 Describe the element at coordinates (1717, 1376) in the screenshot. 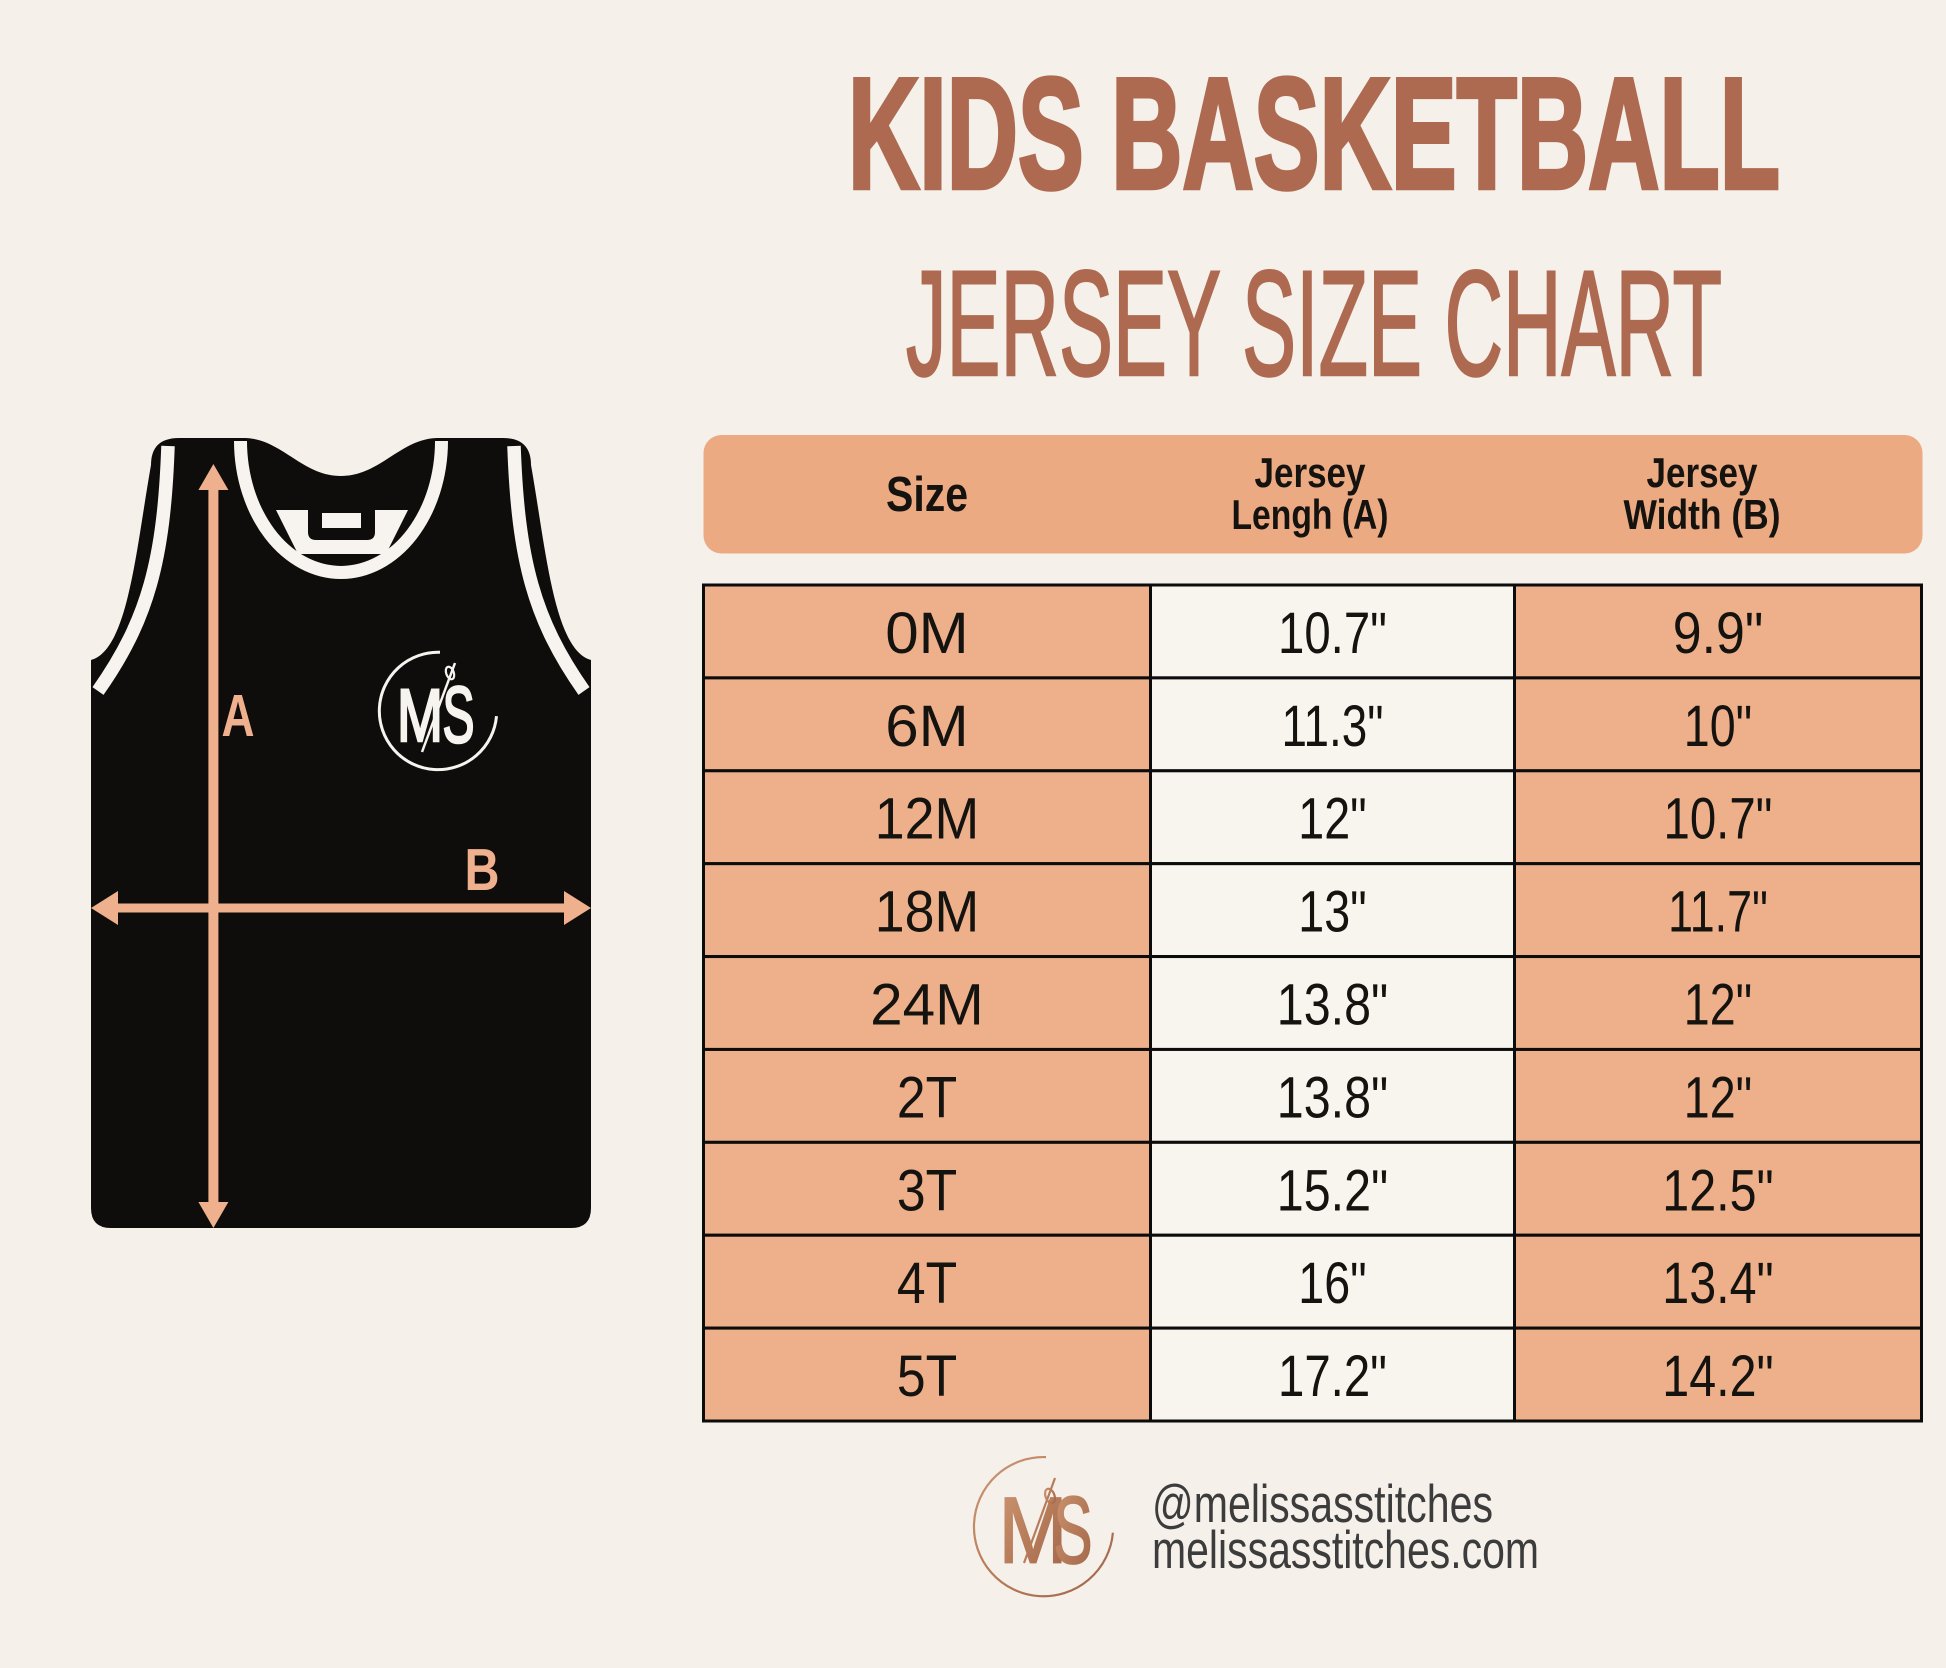

I see `svg-text: 14.2"` at that location.